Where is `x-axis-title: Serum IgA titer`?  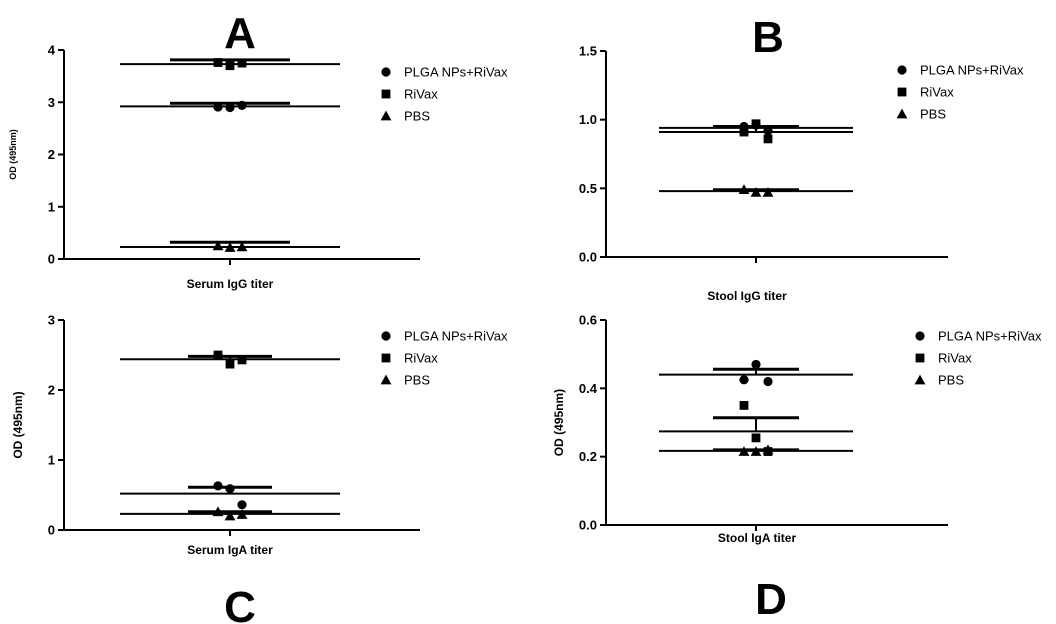 x-axis-title: Serum IgA titer is located at coordinates (230, 550).